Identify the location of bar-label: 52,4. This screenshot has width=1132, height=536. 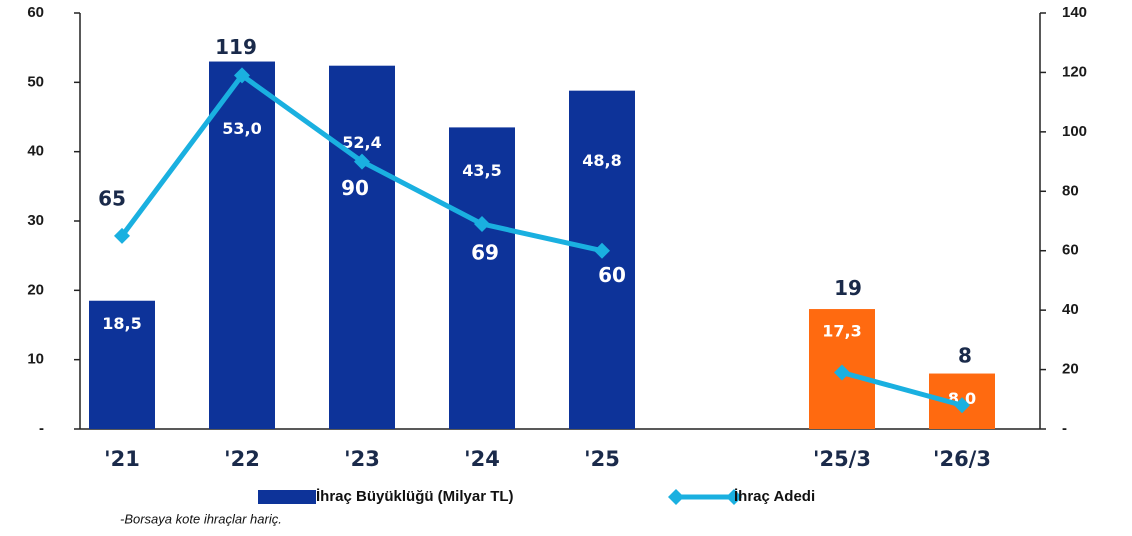
(361, 142).